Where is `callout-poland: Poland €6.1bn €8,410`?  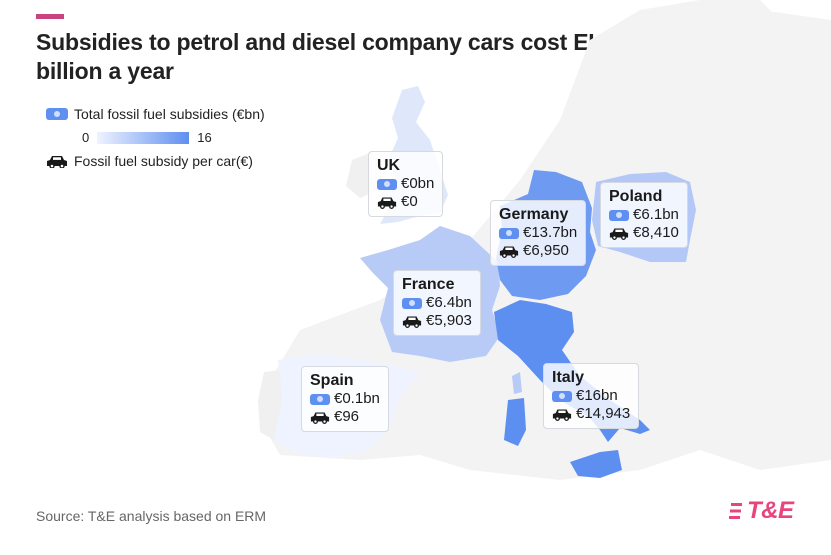
callout-poland: Poland €6.1bn €8,410 is located at coordinates (644, 215).